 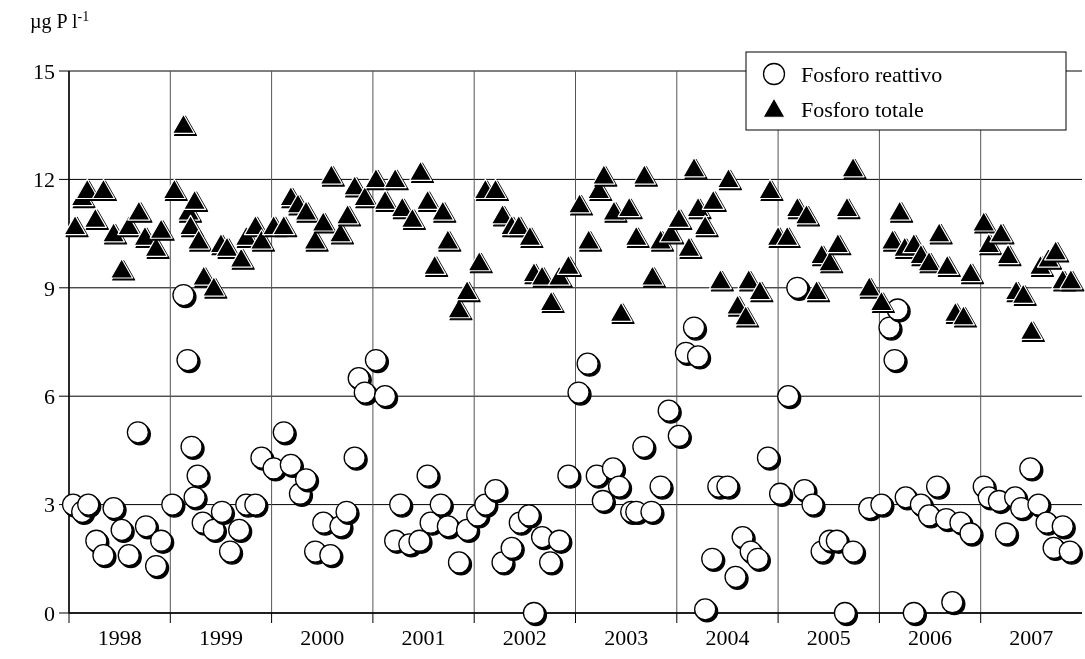 What do you see at coordinates (49, 505) in the screenshot?
I see `y-tick-label: 3` at bounding box center [49, 505].